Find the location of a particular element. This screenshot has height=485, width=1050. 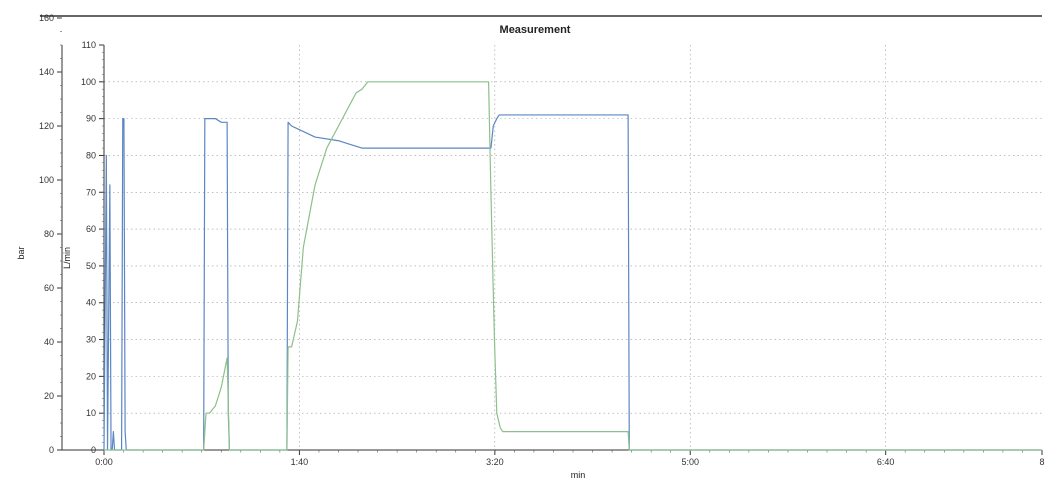

y-left-tick-label: 160 is located at coordinates (46, 18).